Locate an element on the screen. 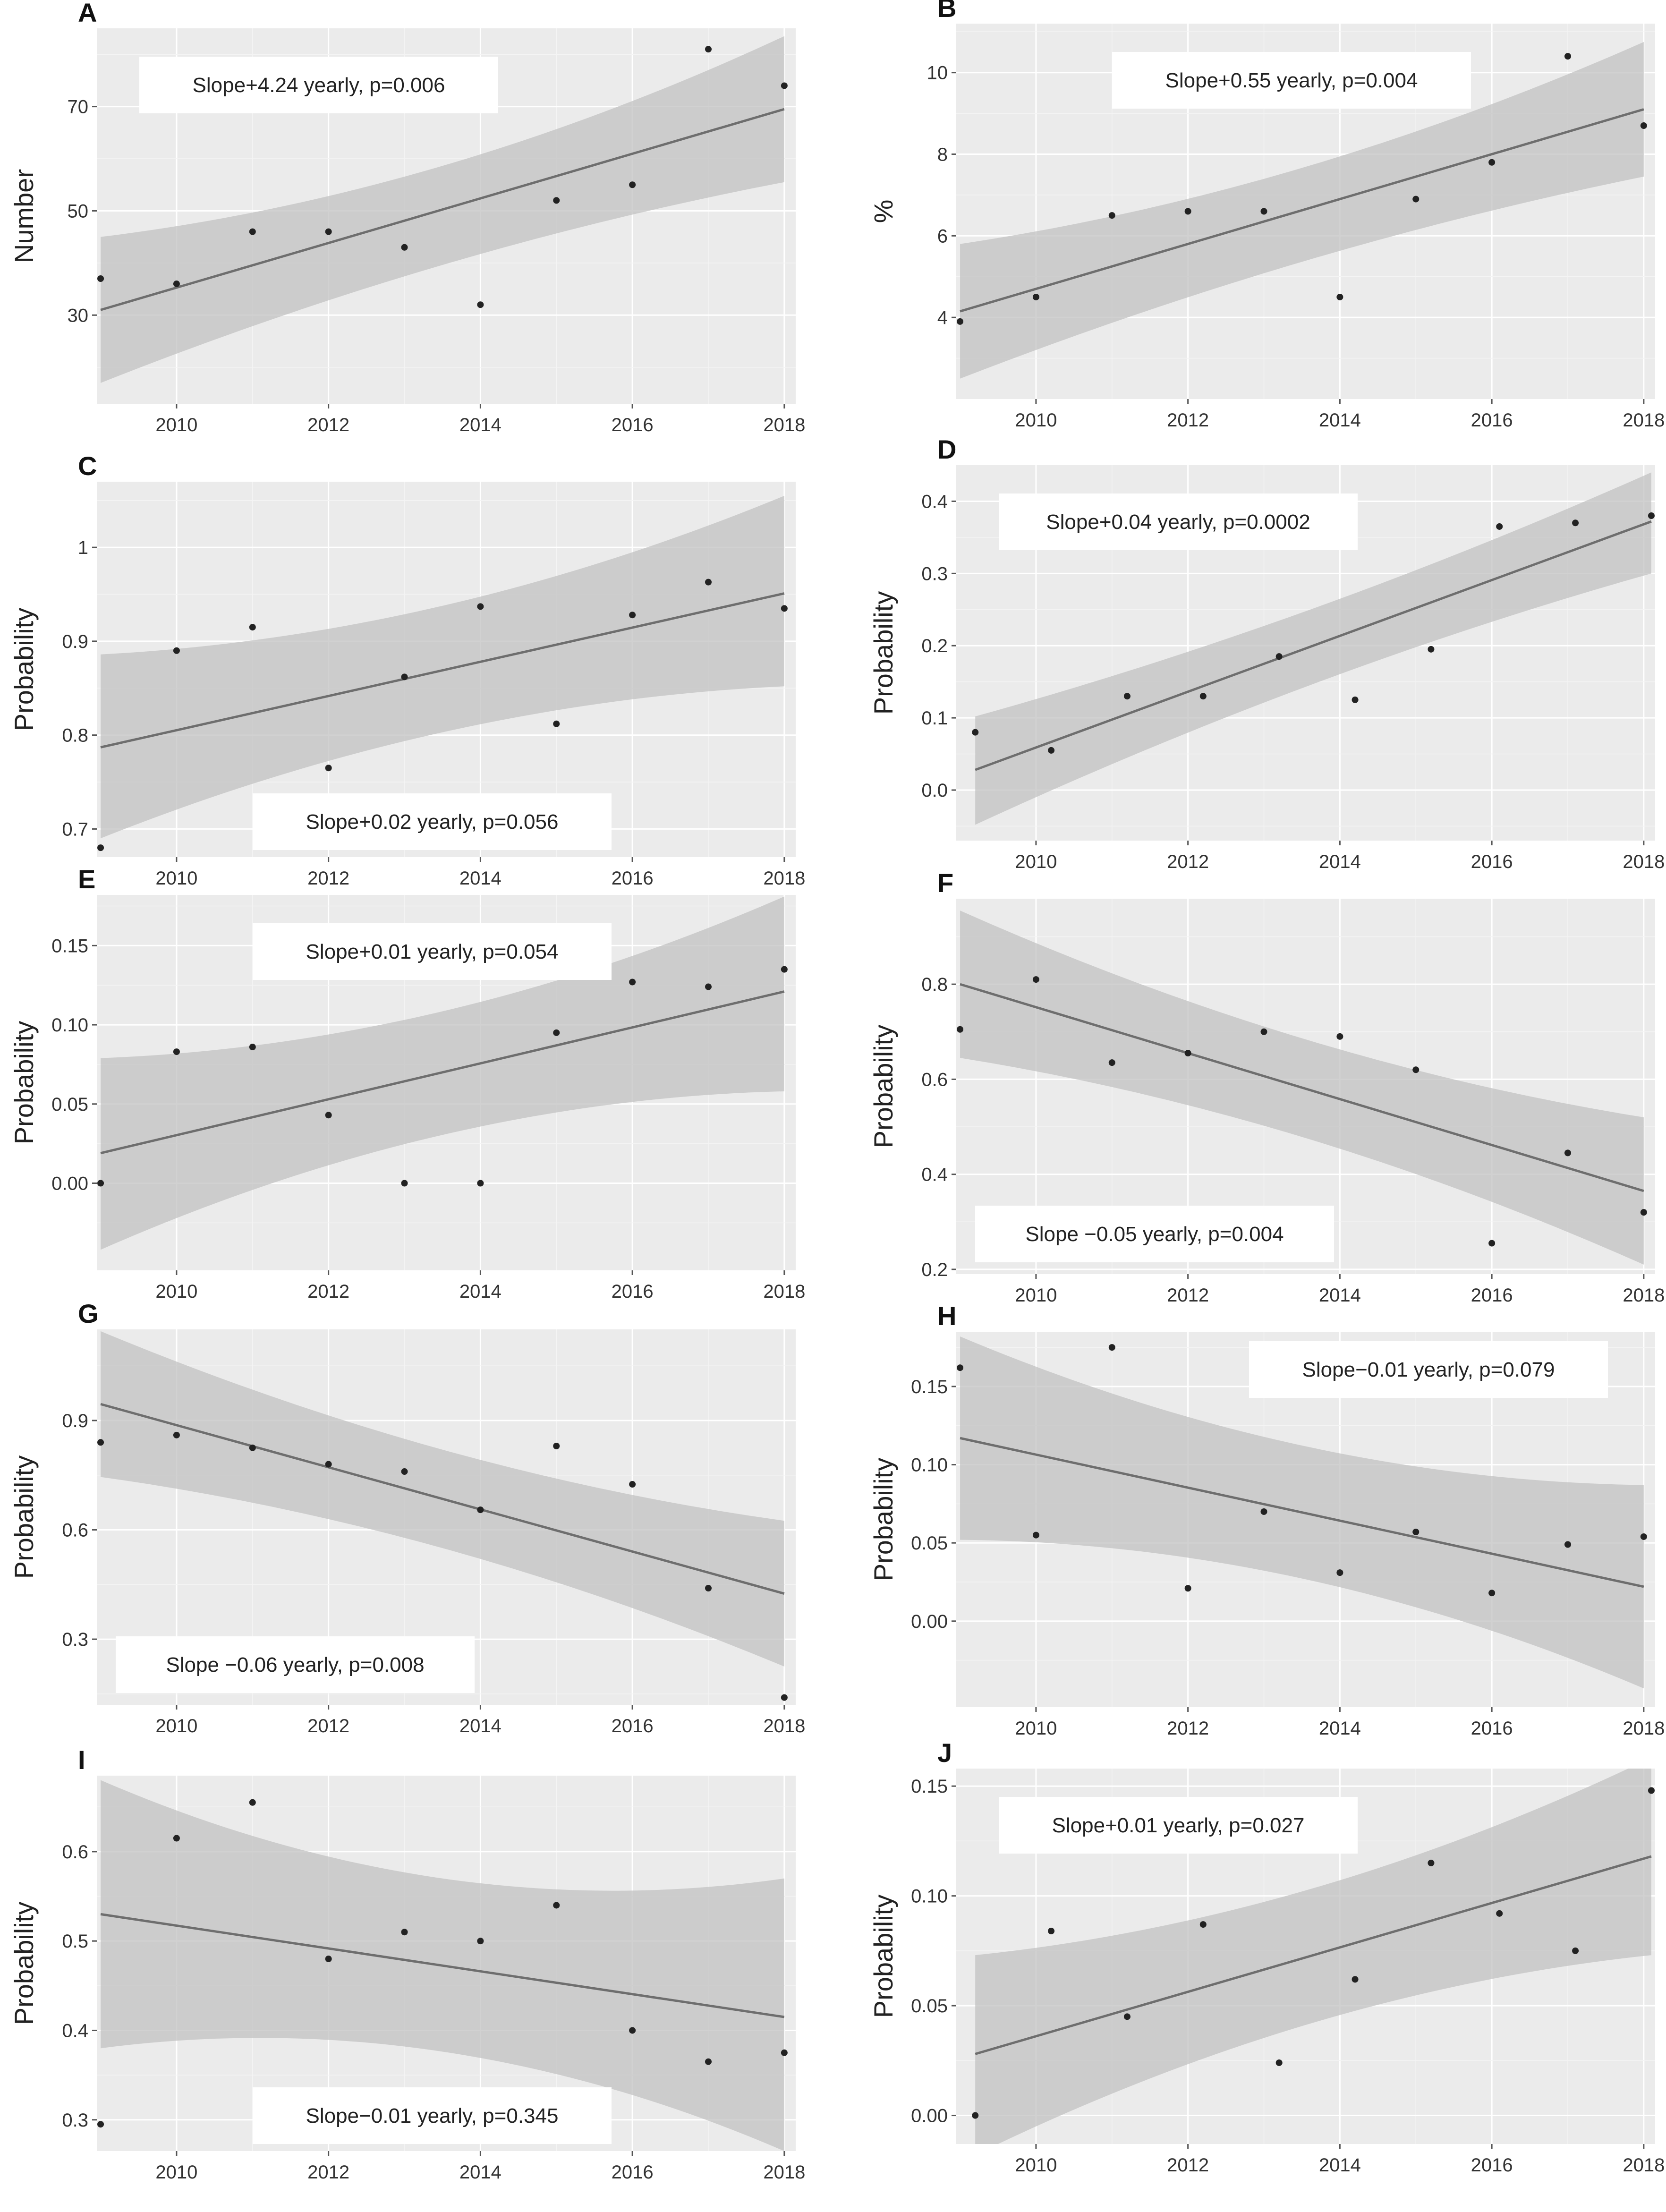 The width and height of the screenshot is (1666, 2212). confidence-band is located at coordinates (442, 667).